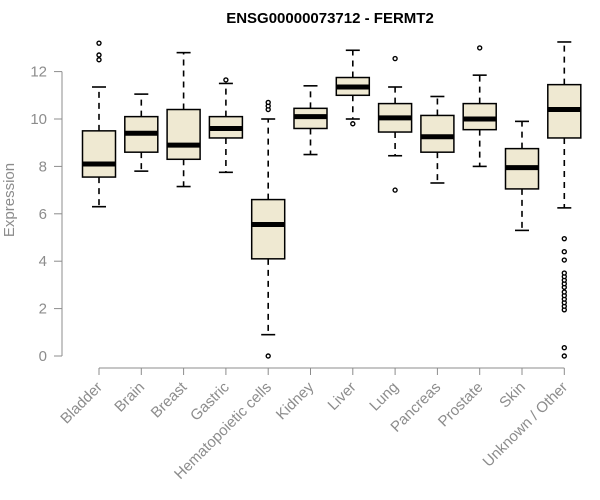  I want to click on x-tick-label: Liver, so click(342, 396).